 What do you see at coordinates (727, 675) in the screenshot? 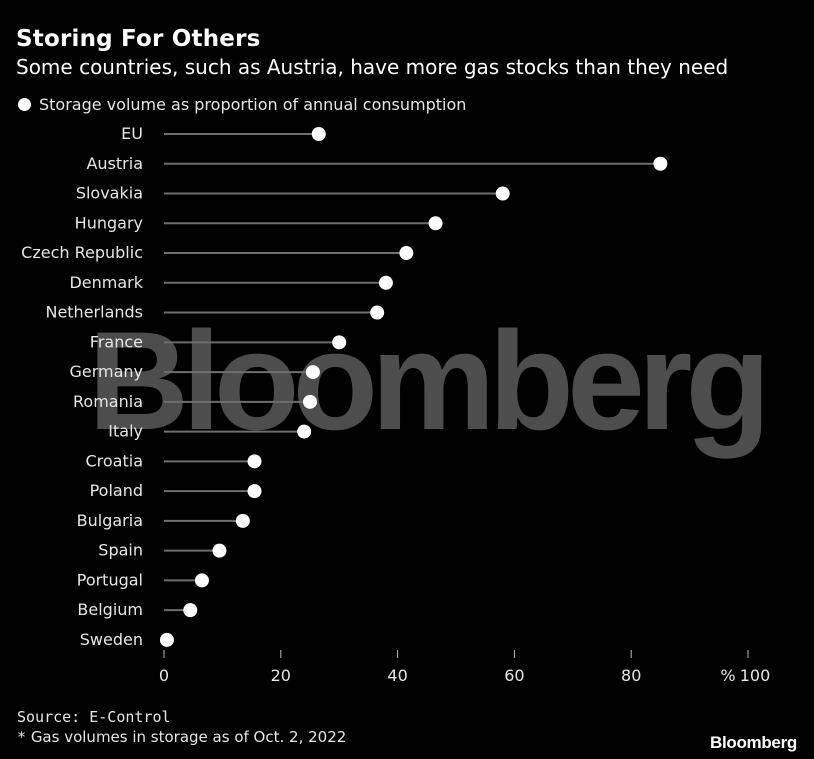
I see `x-axis-unit-label: %` at bounding box center [727, 675].